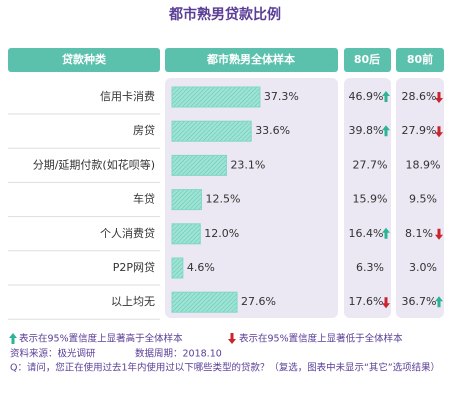 The height and width of the screenshot is (407, 450). Describe the element at coordinates (366, 233) in the screenshot. I see `value-label: 16.4%` at that location.